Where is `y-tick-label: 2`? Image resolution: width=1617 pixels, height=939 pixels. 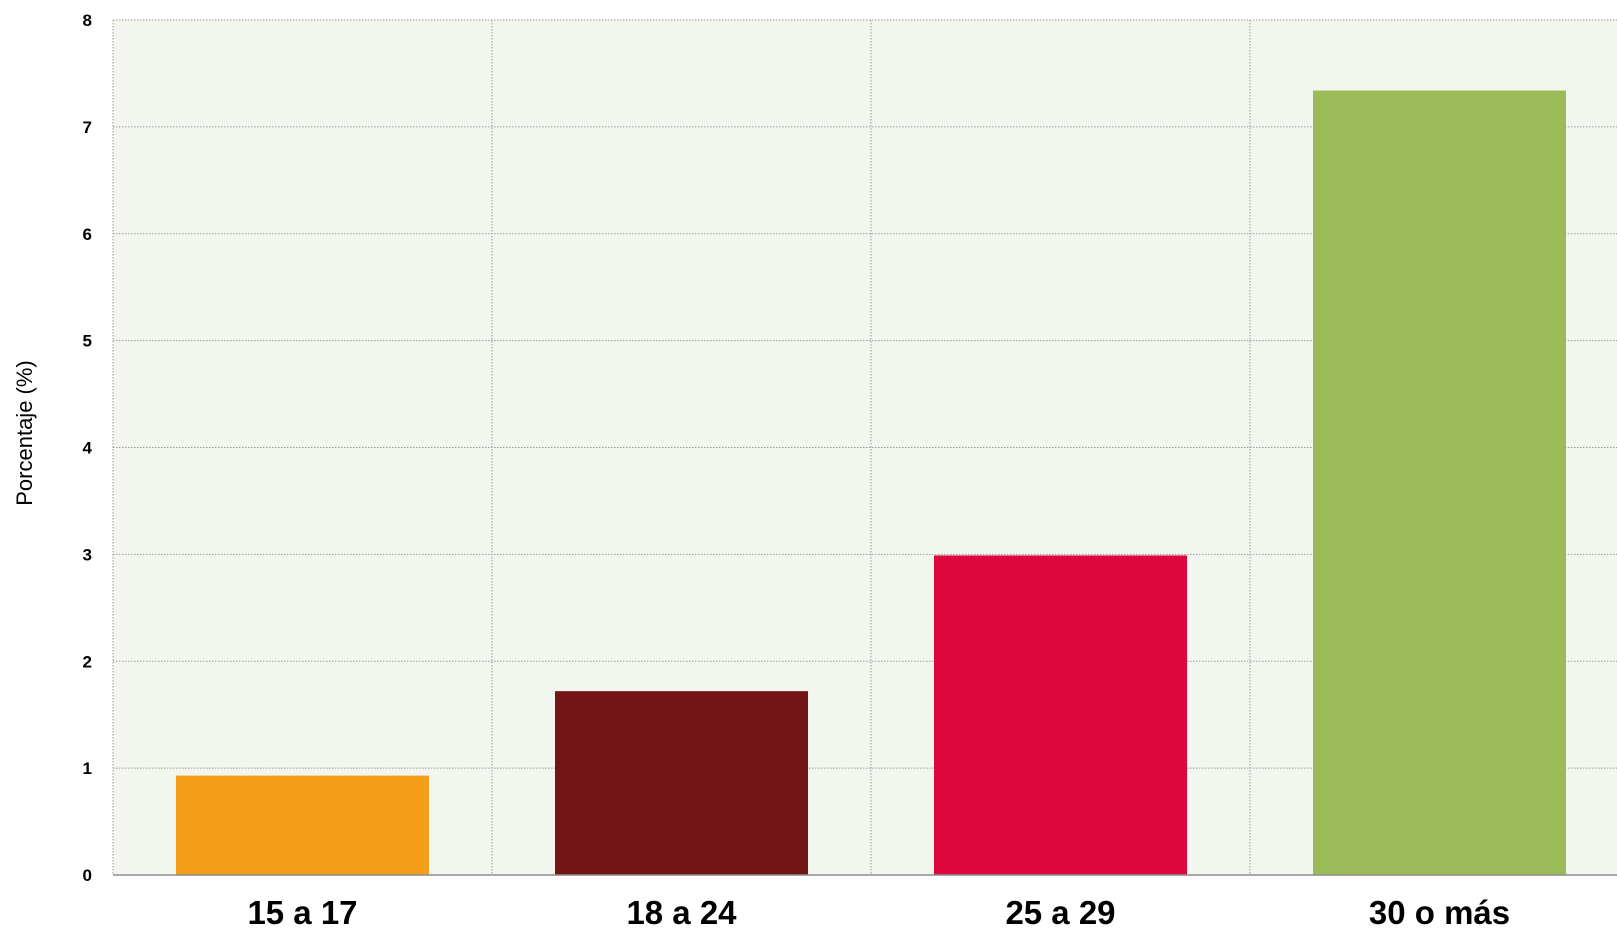
y-tick-label: 2 is located at coordinates (87, 661).